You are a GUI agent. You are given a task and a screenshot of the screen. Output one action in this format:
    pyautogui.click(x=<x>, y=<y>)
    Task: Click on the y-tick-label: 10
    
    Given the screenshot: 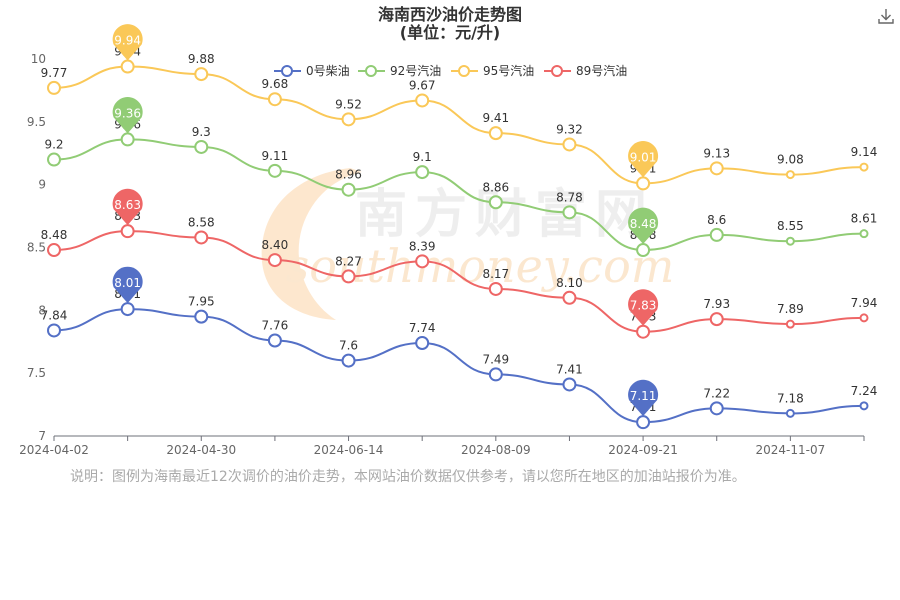 What is the action you would take?
    pyautogui.click(x=38, y=59)
    